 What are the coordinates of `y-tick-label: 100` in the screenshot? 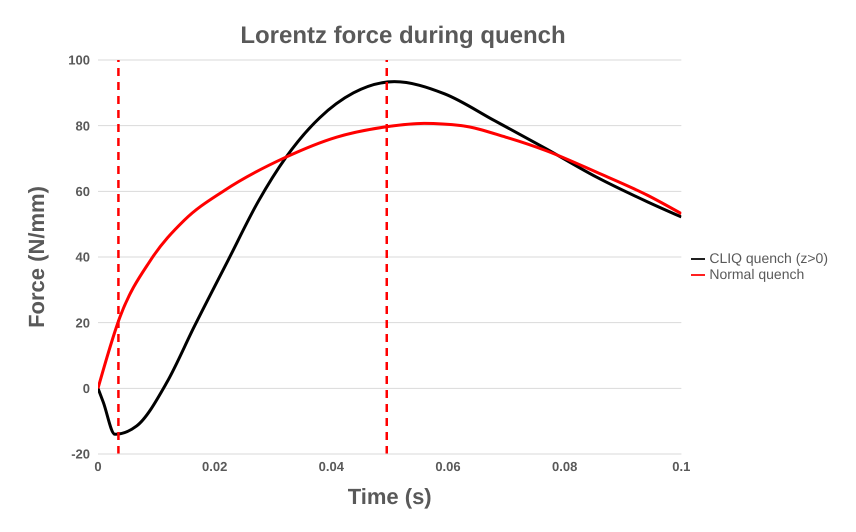 It's located at (79, 60).